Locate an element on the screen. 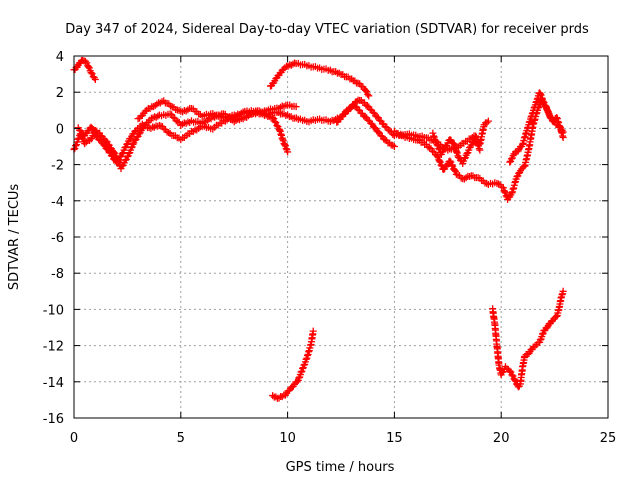 The image size is (640, 480). x-tick-label: 10 is located at coordinates (287, 438).